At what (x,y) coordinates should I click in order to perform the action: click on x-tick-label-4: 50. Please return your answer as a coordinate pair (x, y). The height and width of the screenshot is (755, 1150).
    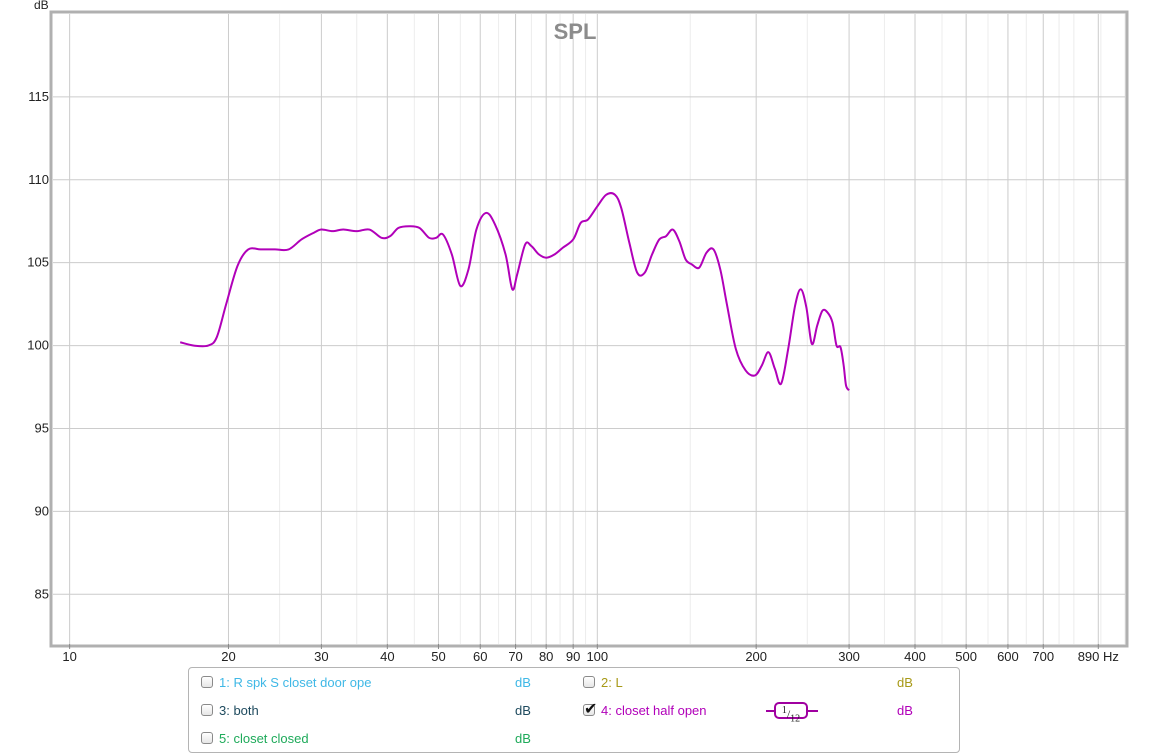
    Looking at the image, I should click on (438, 656).